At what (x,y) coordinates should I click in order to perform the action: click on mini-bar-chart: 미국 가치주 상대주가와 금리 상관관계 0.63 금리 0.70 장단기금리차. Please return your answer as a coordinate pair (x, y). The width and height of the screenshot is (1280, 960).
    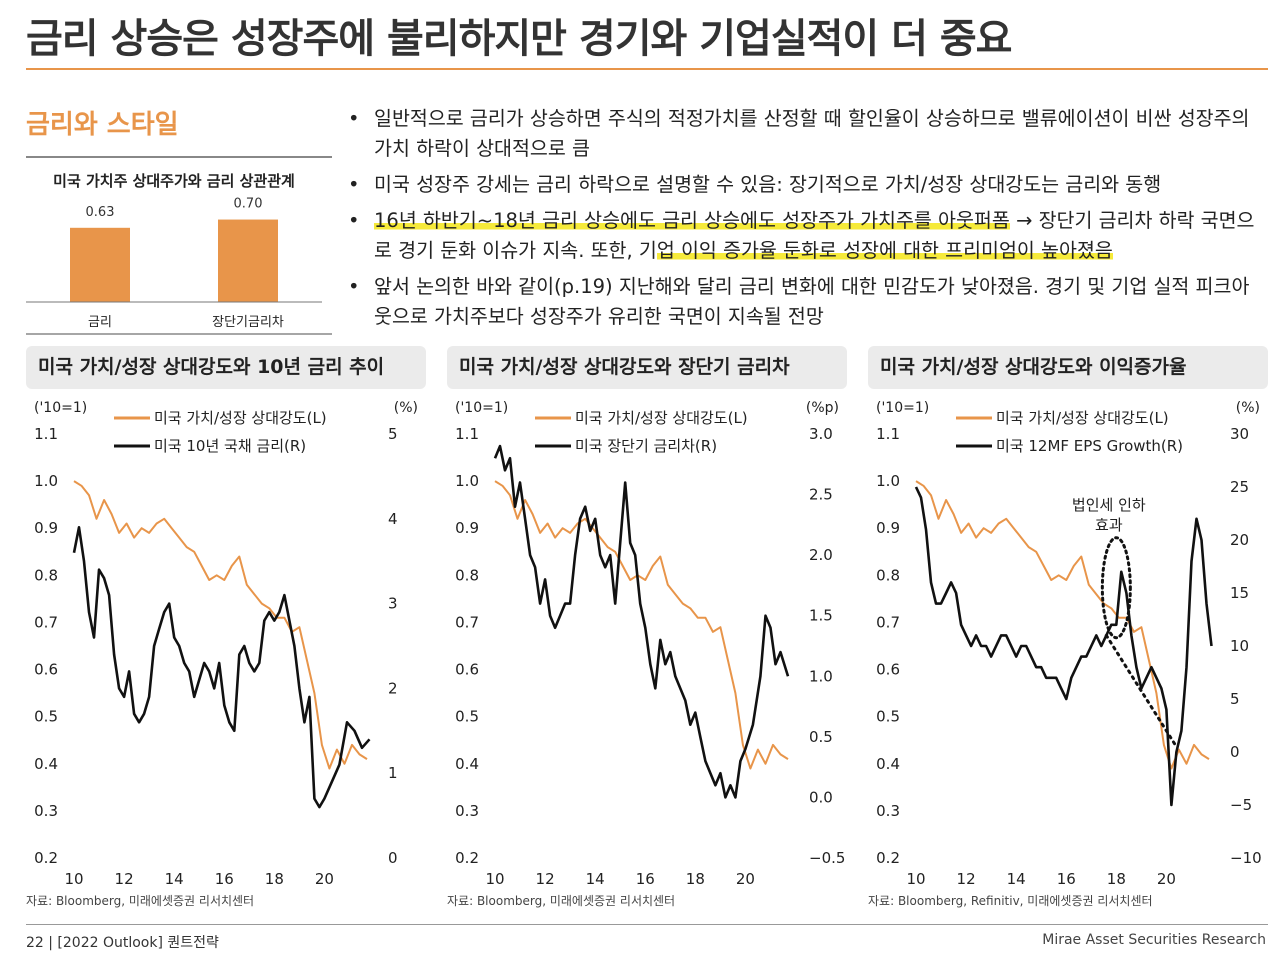
    Looking at the image, I should click on (179, 246).